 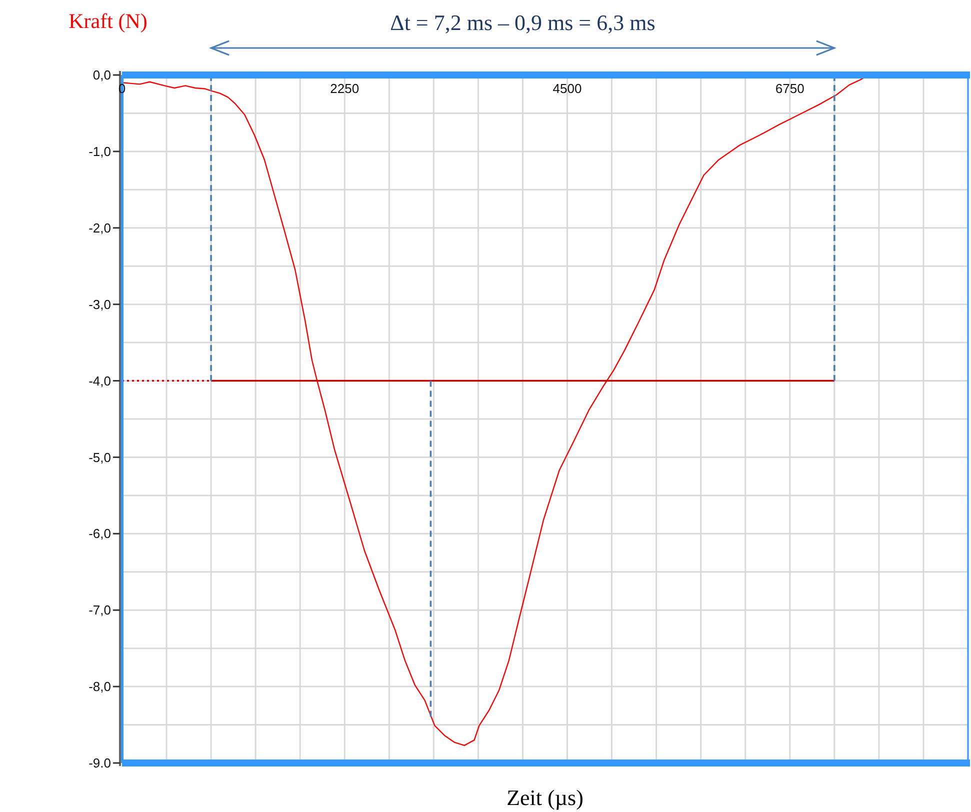 I want to click on y-tick-label: -8,0, so click(x=99, y=686).